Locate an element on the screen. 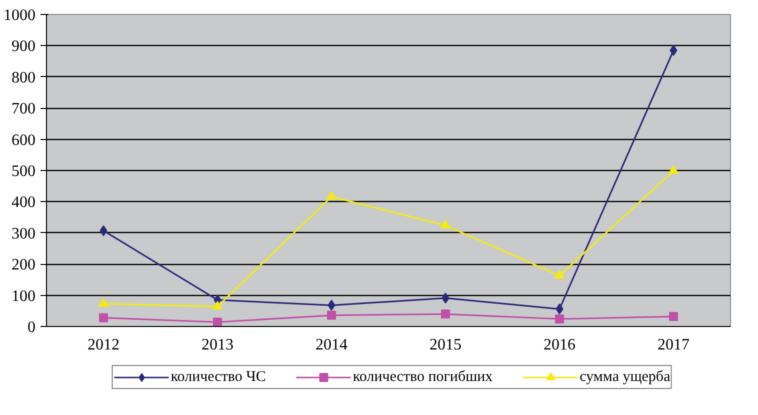  y-tick-label: 500 is located at coordinates (24, 171).